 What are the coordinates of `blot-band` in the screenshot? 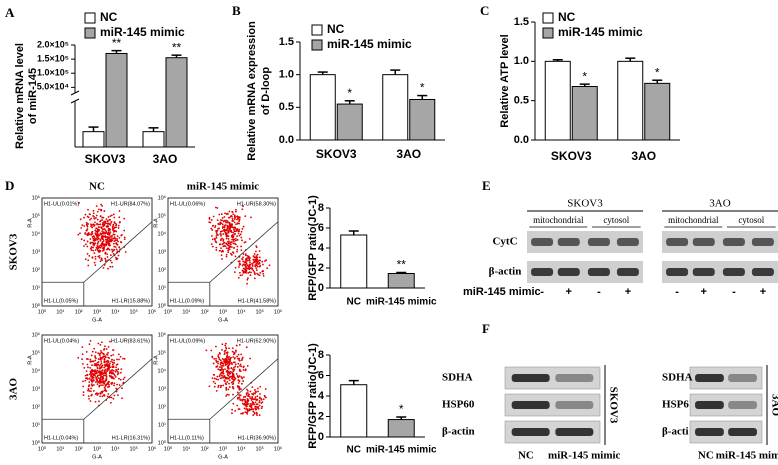 It's located at (742, 405).